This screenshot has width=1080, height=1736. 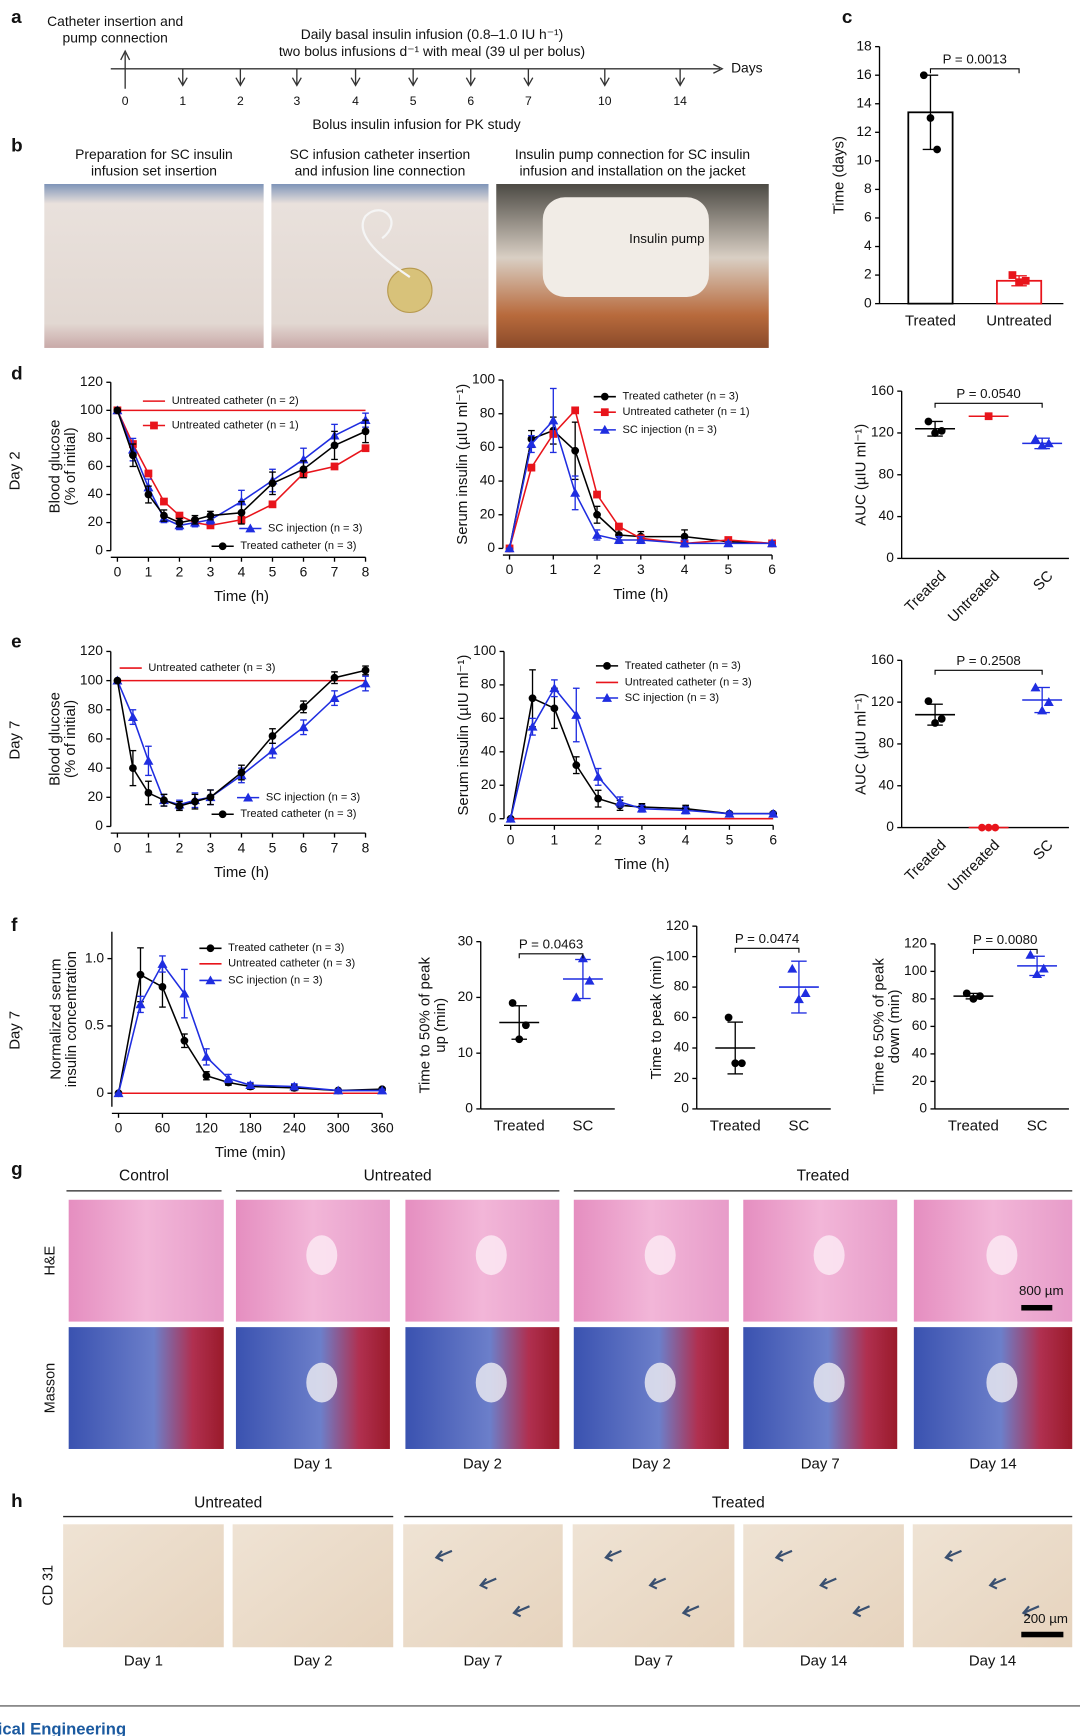 I want to click on y-tick-label: 8, so click(x=868, y=188).